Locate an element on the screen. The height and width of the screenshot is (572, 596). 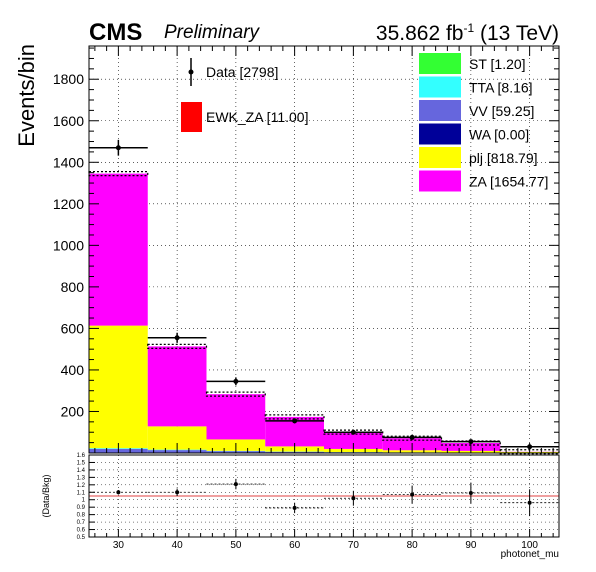
lumi-value: 35.862 fb is located at coordinates (420, 33).